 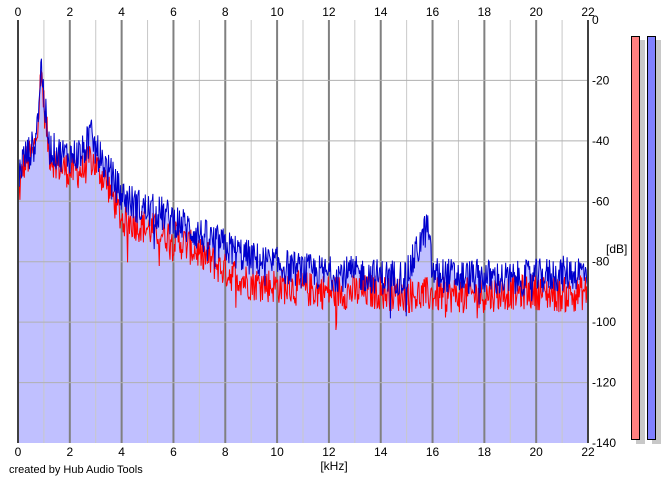 I want to click on x-tick-label-bottom: 0, so click(x=18, y=452).